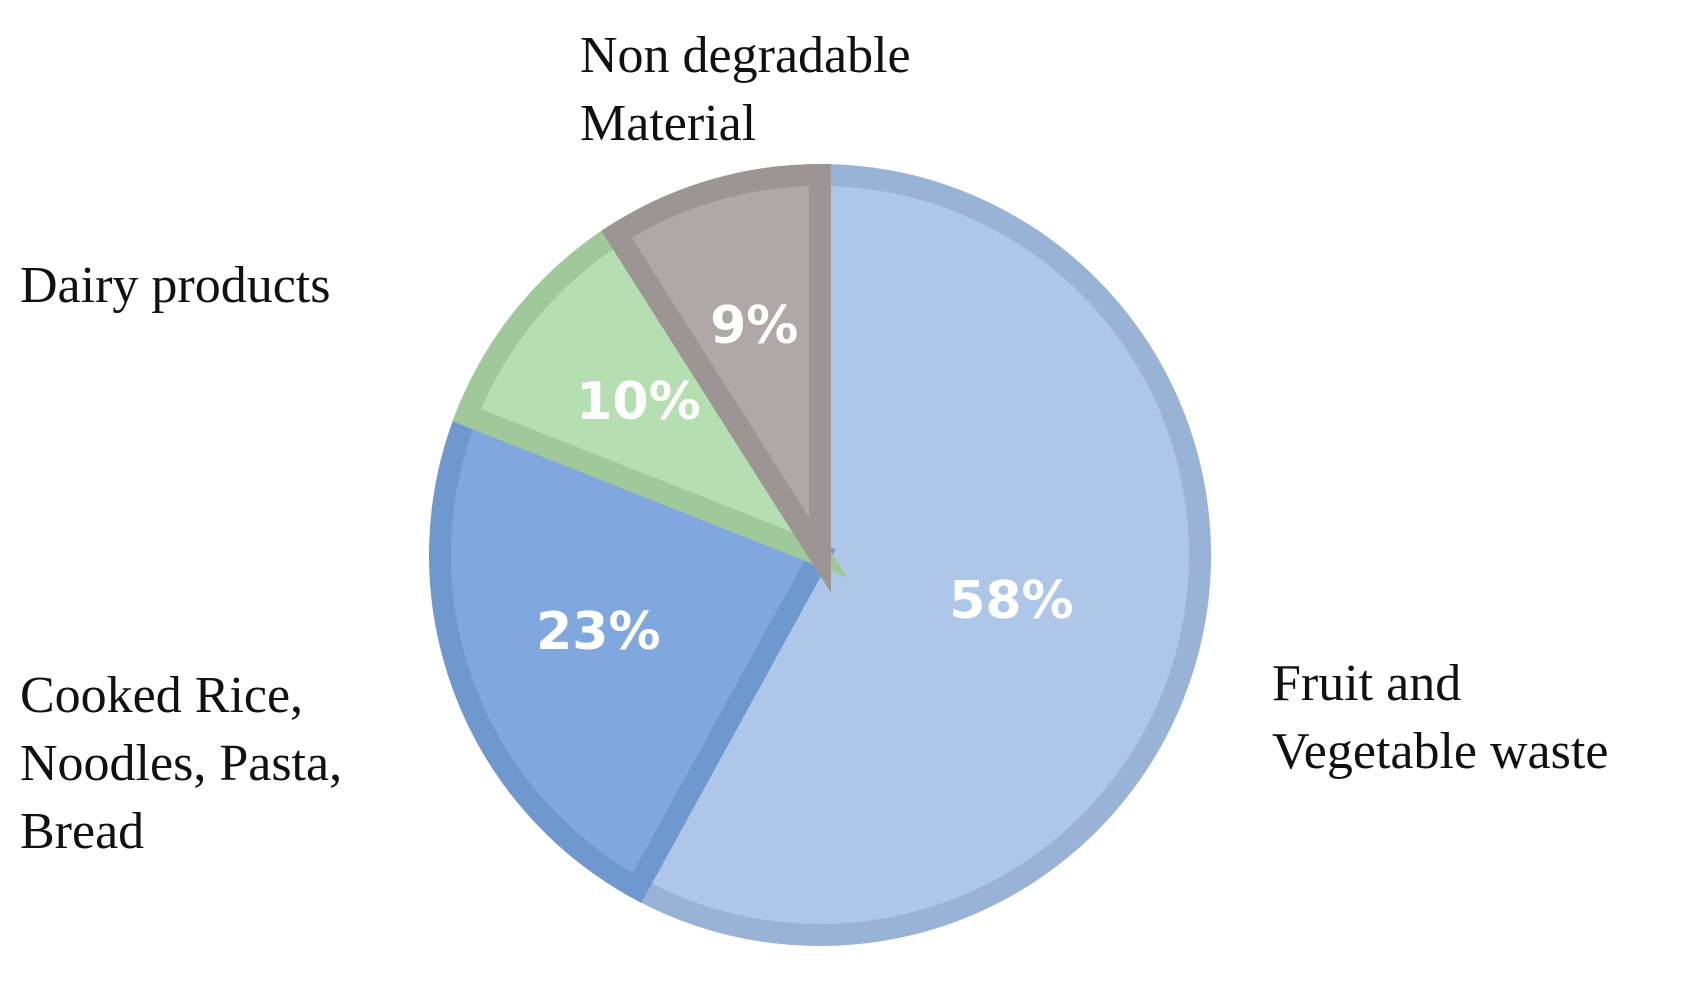 This screenshot has width=1696, height=993. I want to click on pct-label-non-degradable-material: 9%, so click(754, 326).